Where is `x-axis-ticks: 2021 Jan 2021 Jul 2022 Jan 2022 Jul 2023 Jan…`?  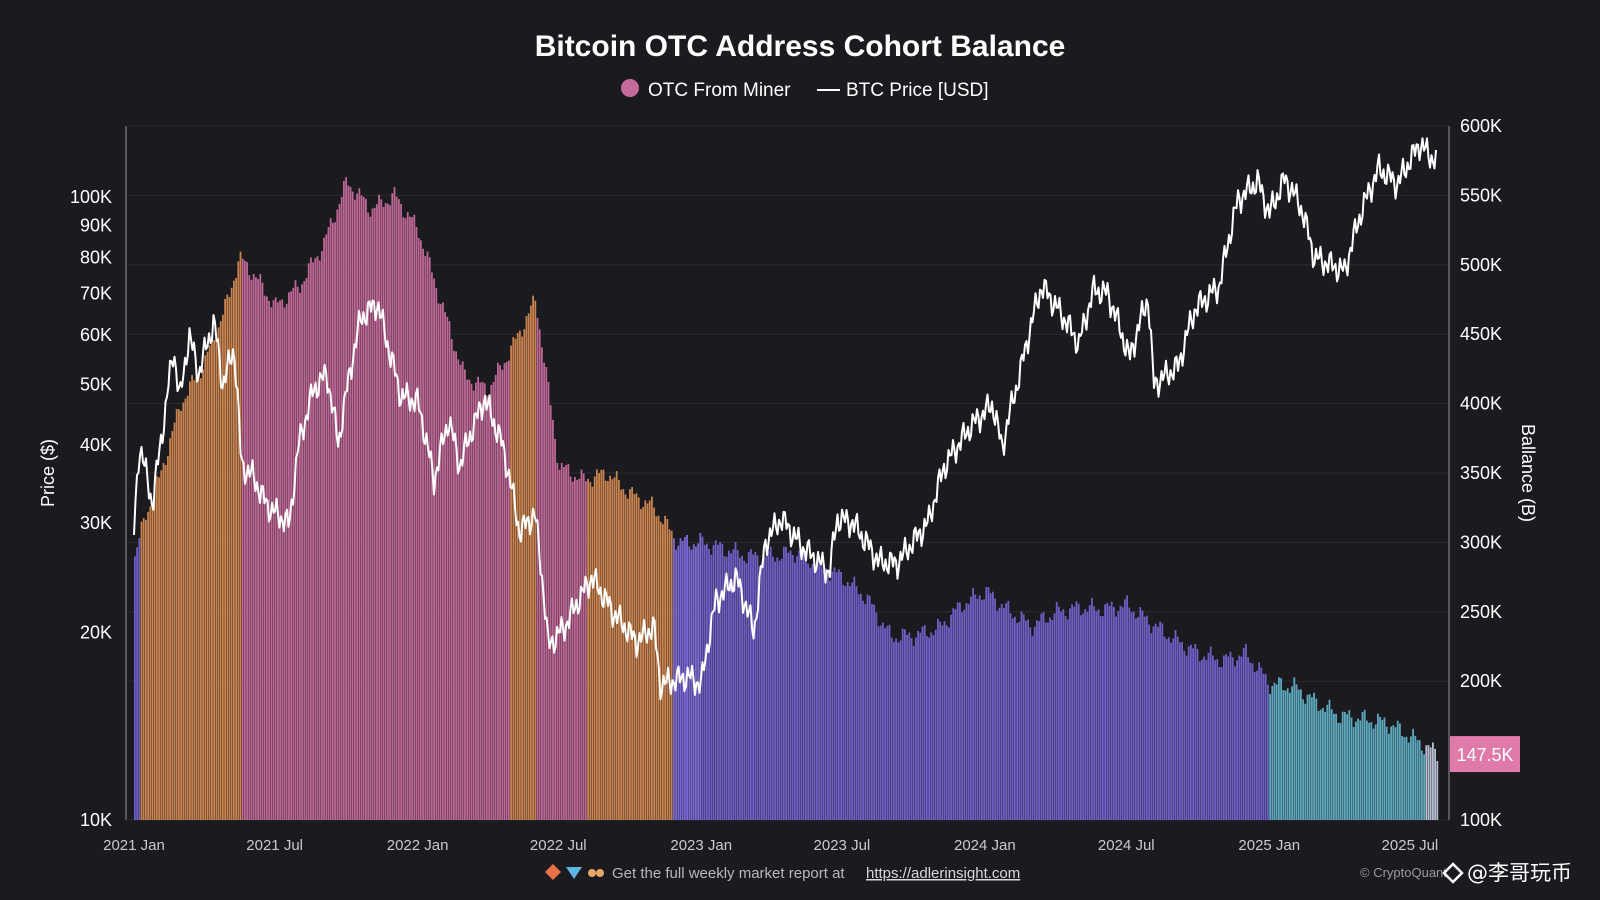 x-axis-ticks: 2021 Jan 2021 Jul 2022 Jan 2022 Jul 2023 Jan… is located at coordinates (770, 845).